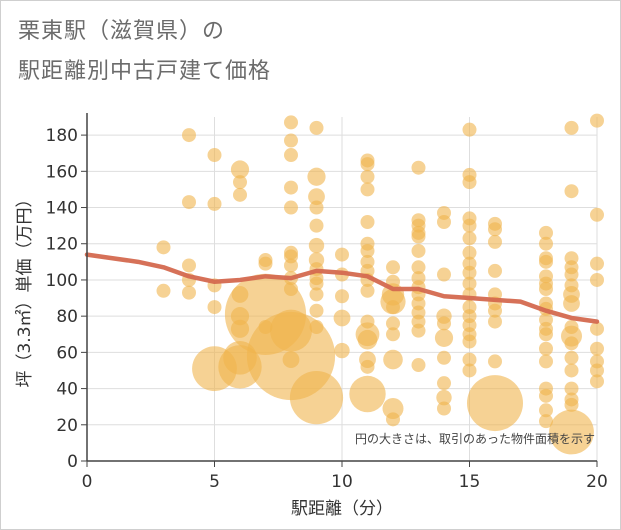  What do you see at coordinates (62, 209) in the screenshot?
I see `y-tick-label: 140` at bounding box center [62, 209].